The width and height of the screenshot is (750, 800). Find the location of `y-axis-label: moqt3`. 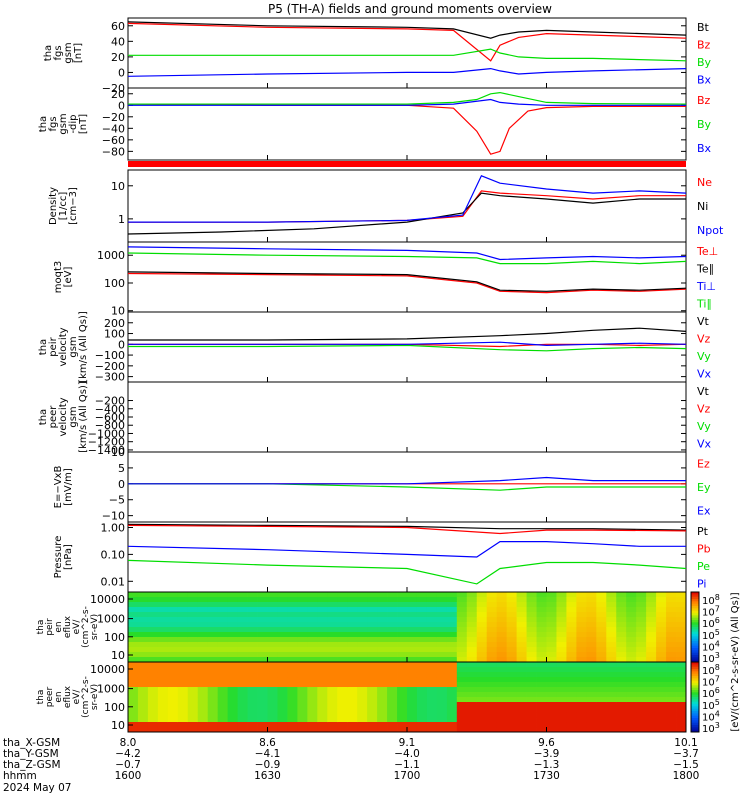

y-axis-label: moqt3 is located at coordinates (58, 277).